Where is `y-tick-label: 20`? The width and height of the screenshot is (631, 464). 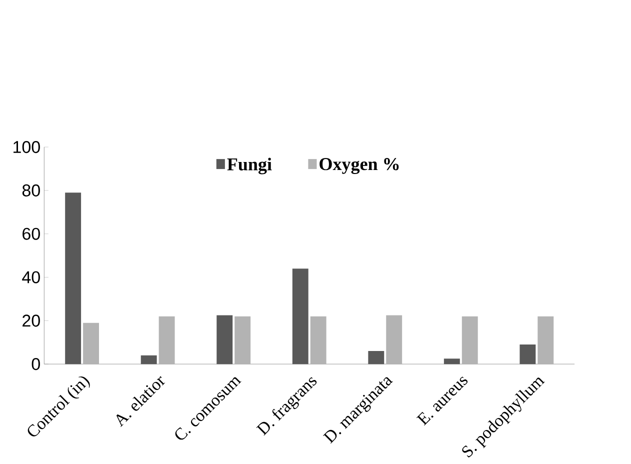
y-tick-label: 20 is located at coordinates (31, 320).